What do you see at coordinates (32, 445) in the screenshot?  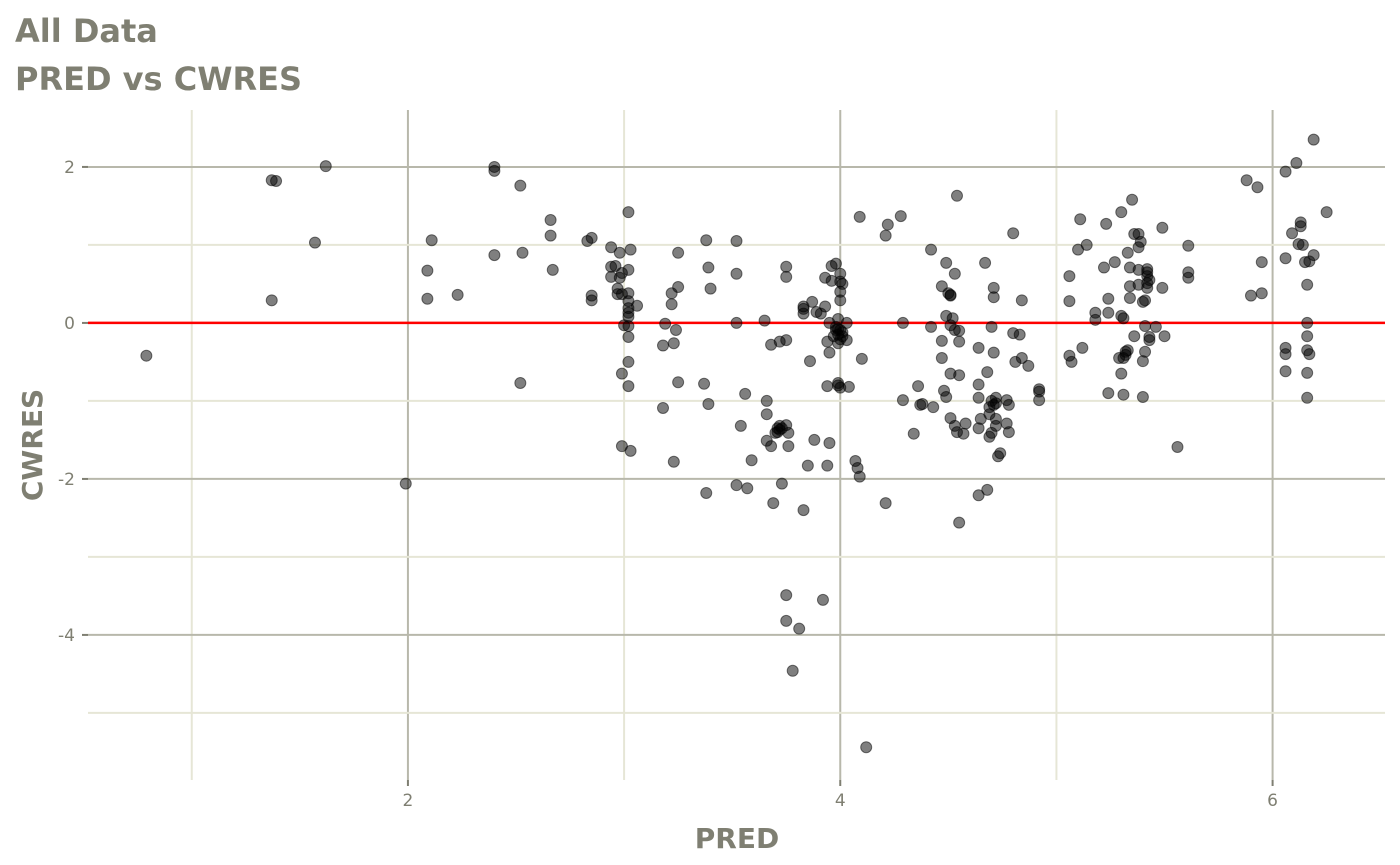 I see `y-axis-label: CWRES` at bounding box center [32, 445].